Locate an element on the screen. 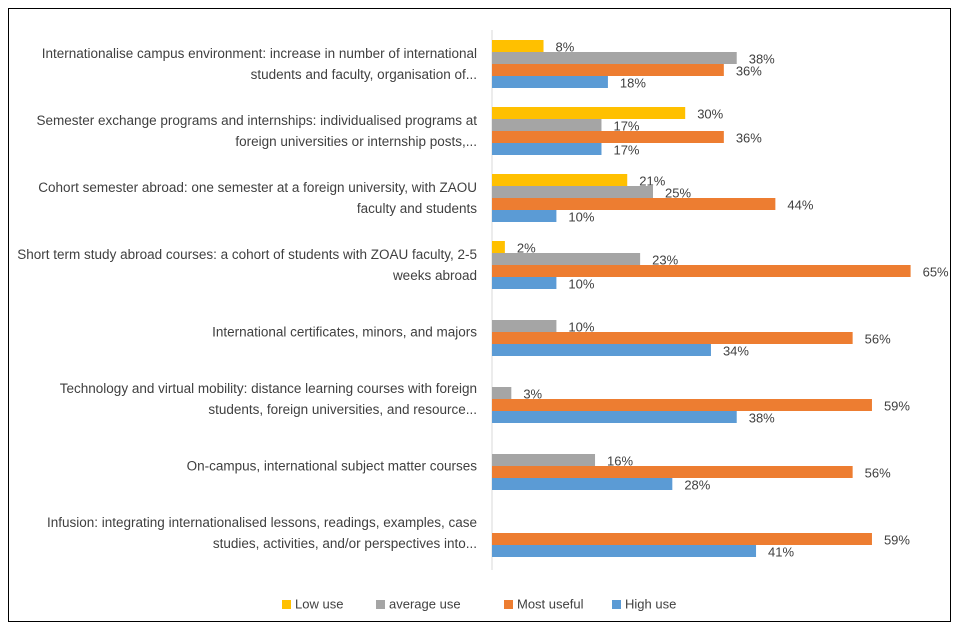 This screenshot has height=629, width=954. data-label: 8% is located at coordinates (565, 46).